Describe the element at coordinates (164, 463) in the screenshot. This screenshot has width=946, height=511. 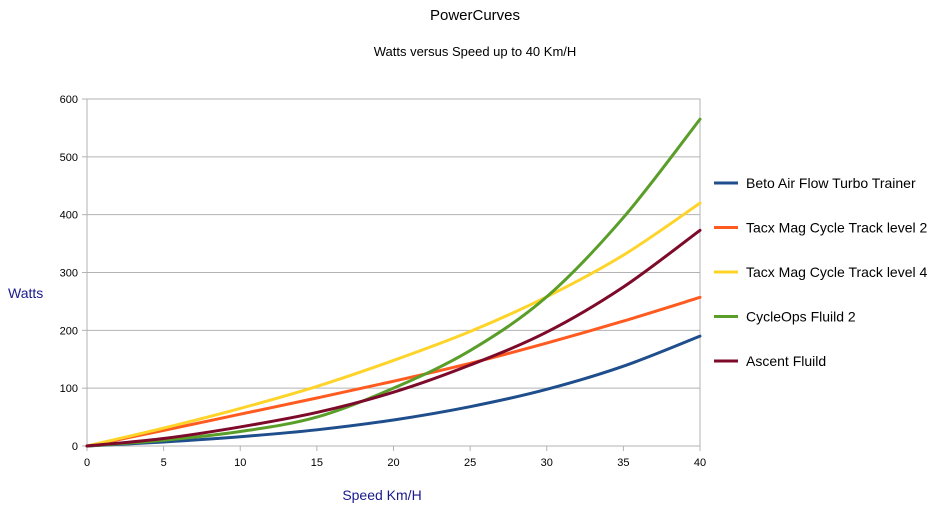
I see `x-tick-label: 5` at that location.